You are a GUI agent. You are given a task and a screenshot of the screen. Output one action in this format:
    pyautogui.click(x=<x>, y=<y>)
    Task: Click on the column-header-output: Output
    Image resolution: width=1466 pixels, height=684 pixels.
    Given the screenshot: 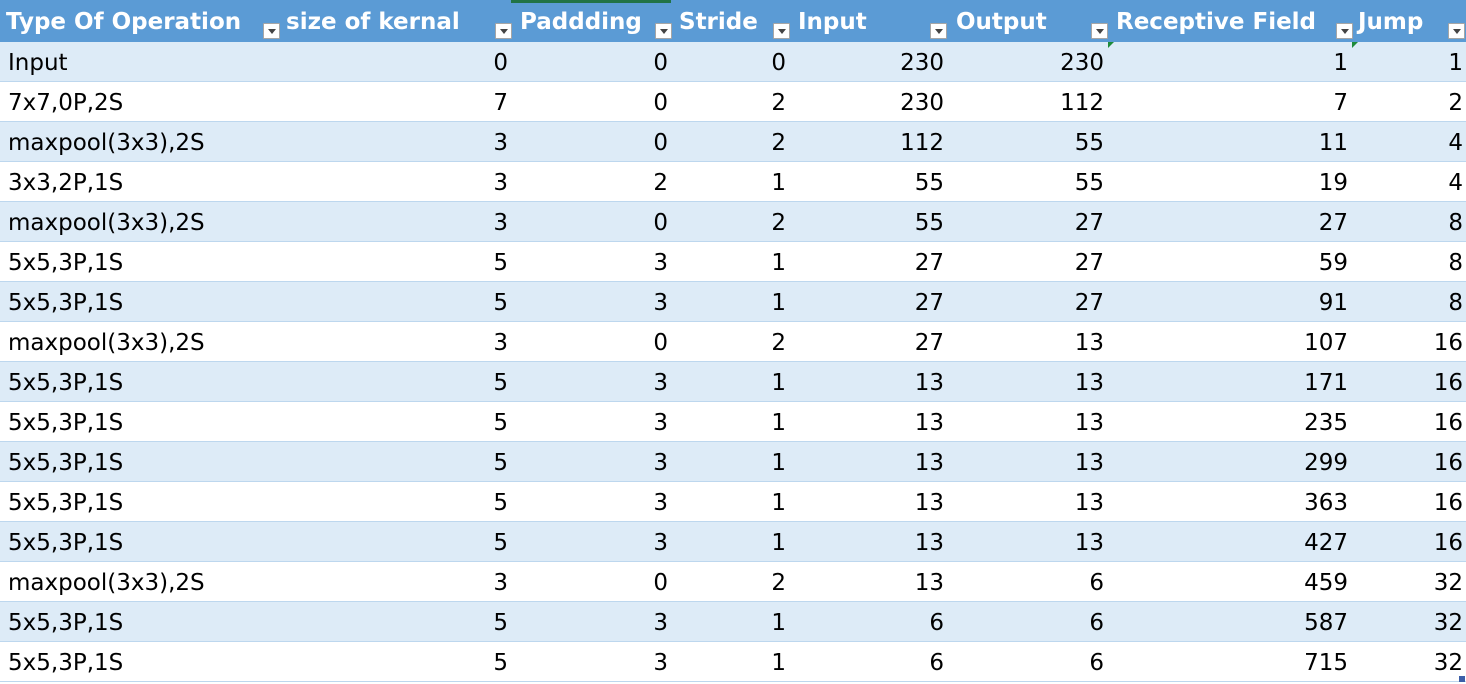 What is the action you would take?
    pyautogui.click(x=1001, y=22)
    